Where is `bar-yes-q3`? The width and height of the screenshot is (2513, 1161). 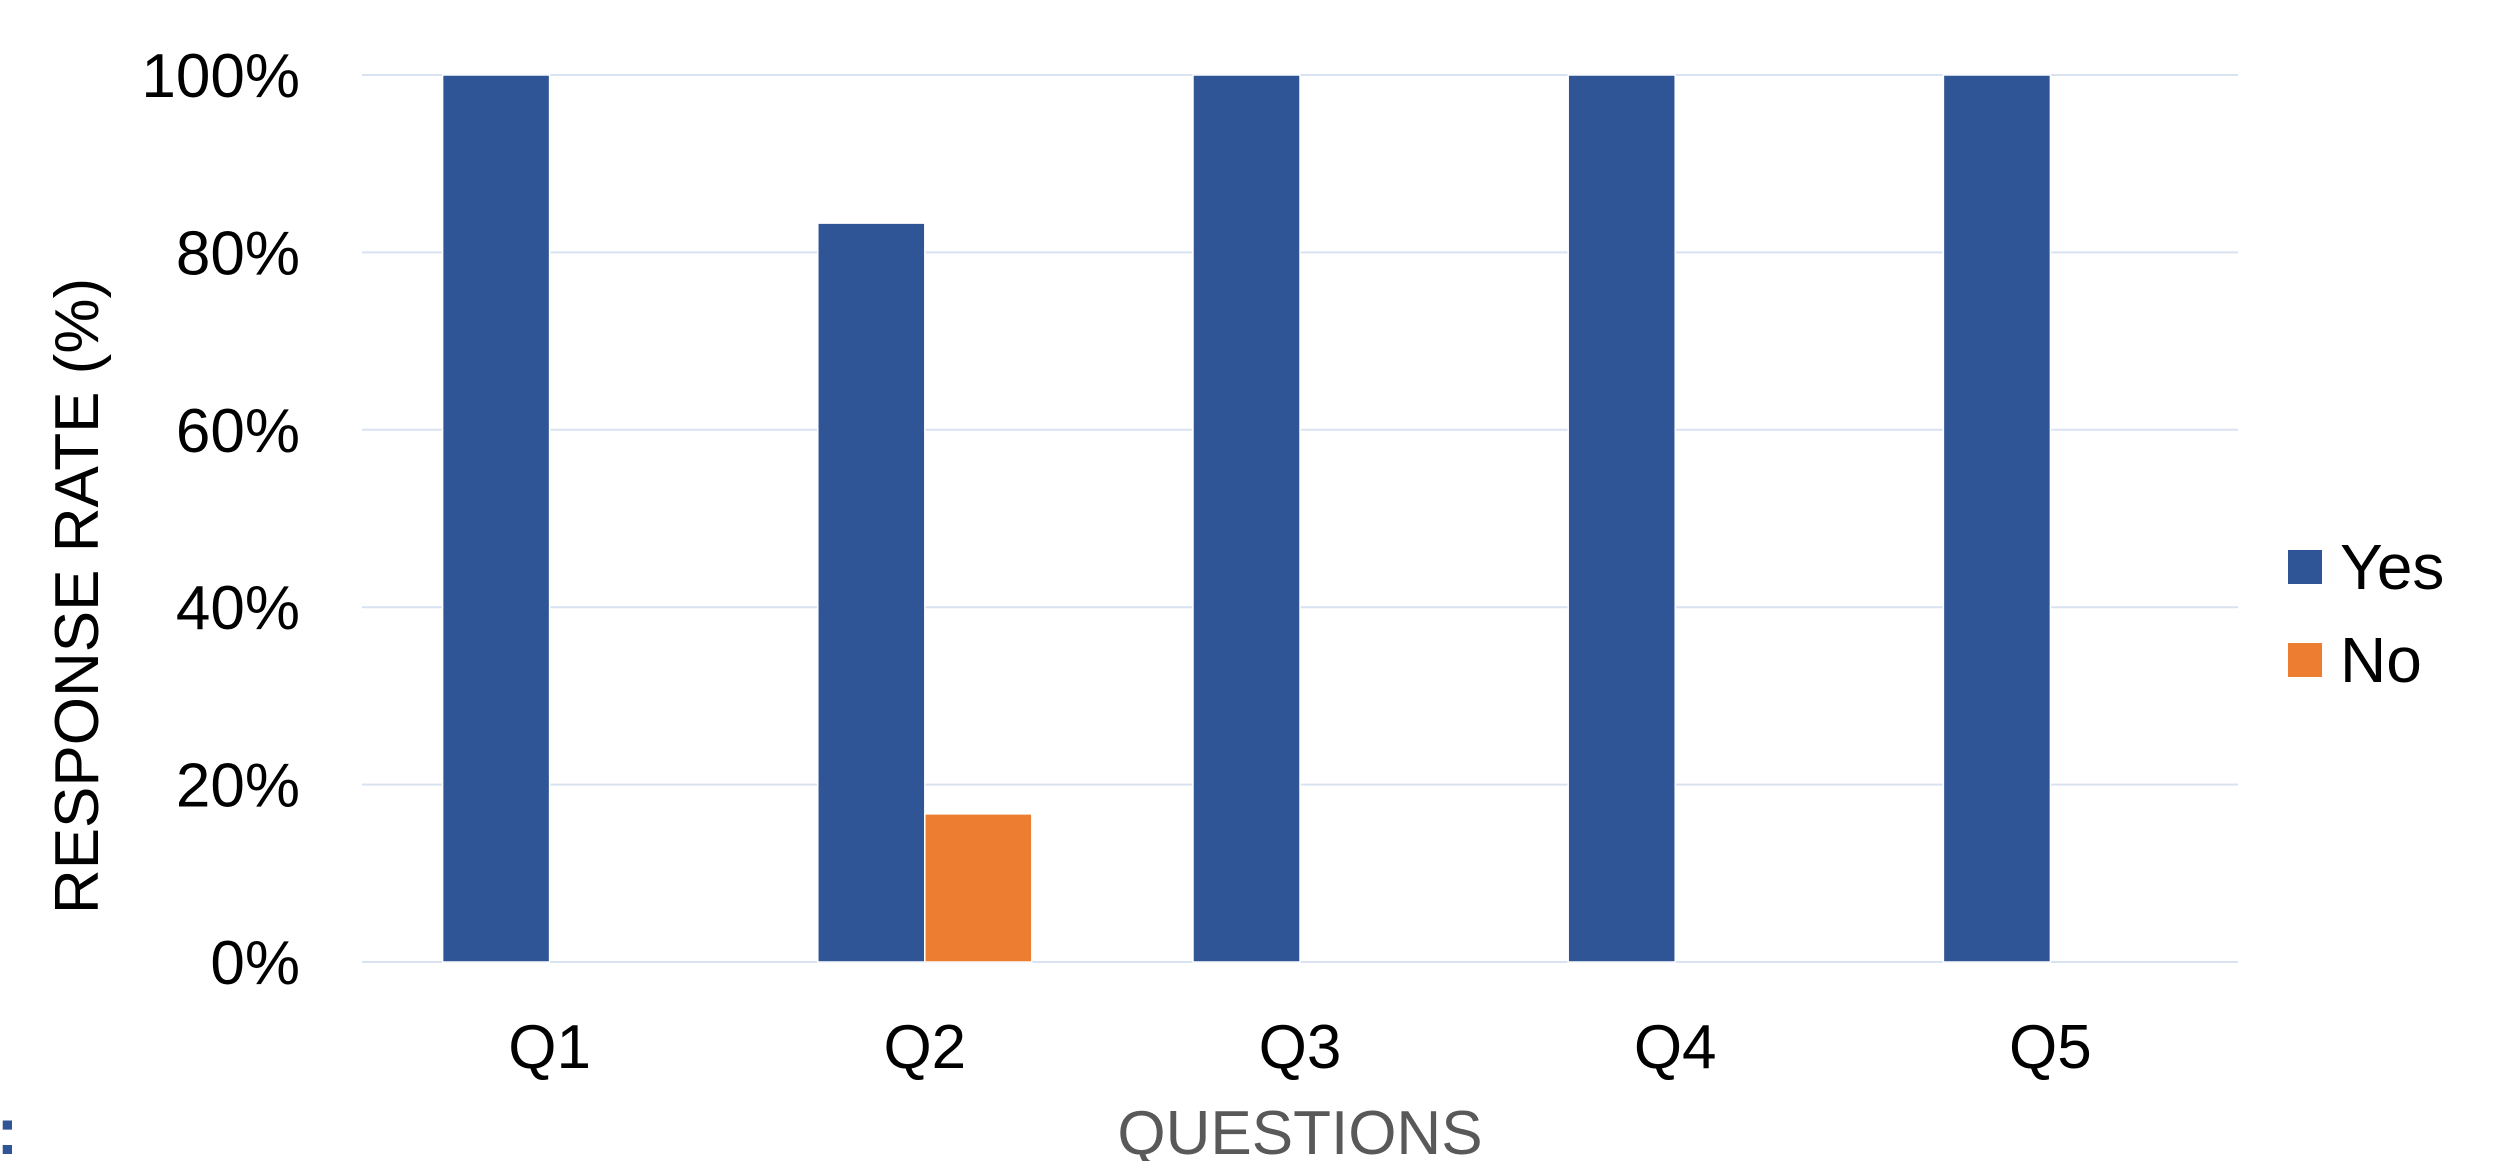
bar-yes-q3 is located at coordinates (1246, 518).